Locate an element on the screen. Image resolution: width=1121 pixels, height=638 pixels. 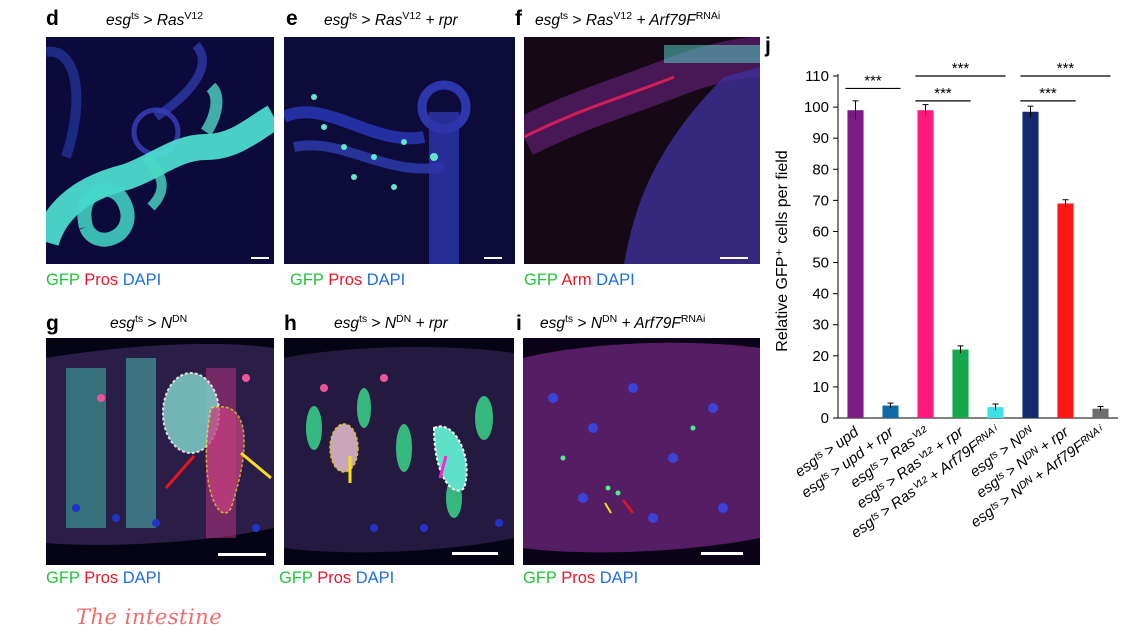
stain-legend-f: GFP Arm DAPI is located at coordinates (579, 280).